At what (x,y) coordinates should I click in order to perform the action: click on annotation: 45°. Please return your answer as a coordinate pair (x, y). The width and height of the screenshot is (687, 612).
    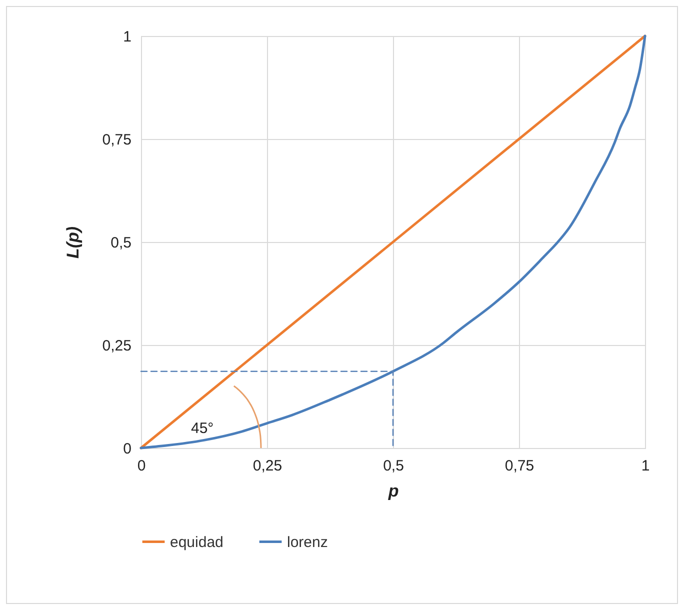
    Looking at the image, I should click on (202, 428).